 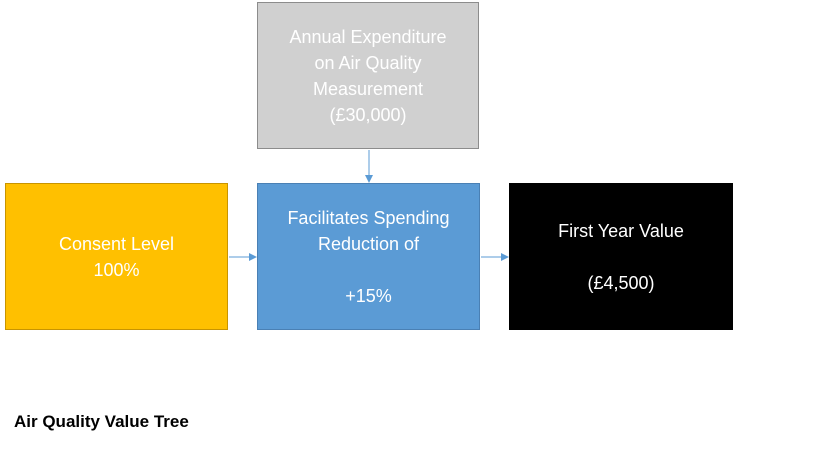 What do you see at coordinates (368, 114) in the screenshot?
I see `node-annual-expenditure-amount: (£30,000)` at bounding box center [368, 114].